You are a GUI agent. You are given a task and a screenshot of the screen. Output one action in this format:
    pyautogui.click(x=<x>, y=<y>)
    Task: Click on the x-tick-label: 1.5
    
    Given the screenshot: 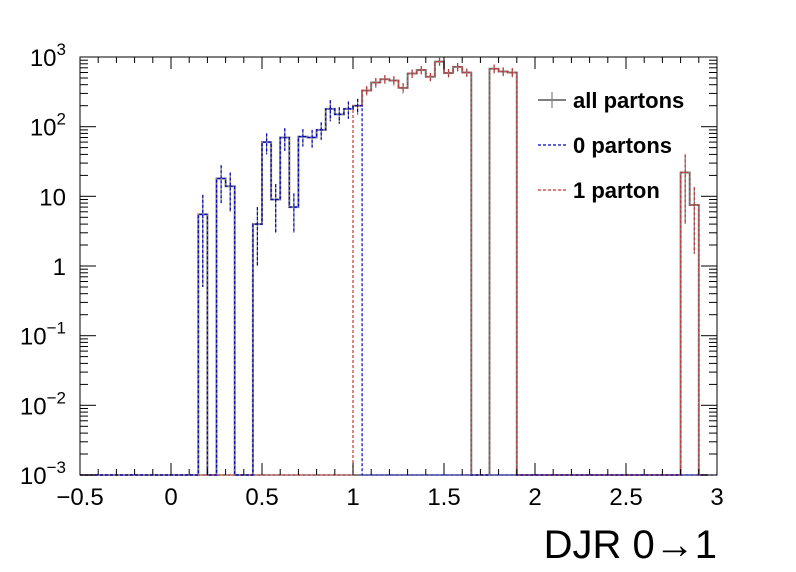 What is the action you would take?
    pyautogui.click(x=443, y=497)
    